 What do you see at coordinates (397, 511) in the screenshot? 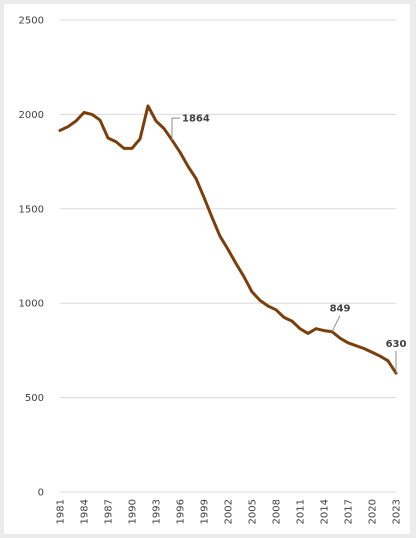
I see `x-tick-label-2023: 2023` at bounding box center [397, 511].